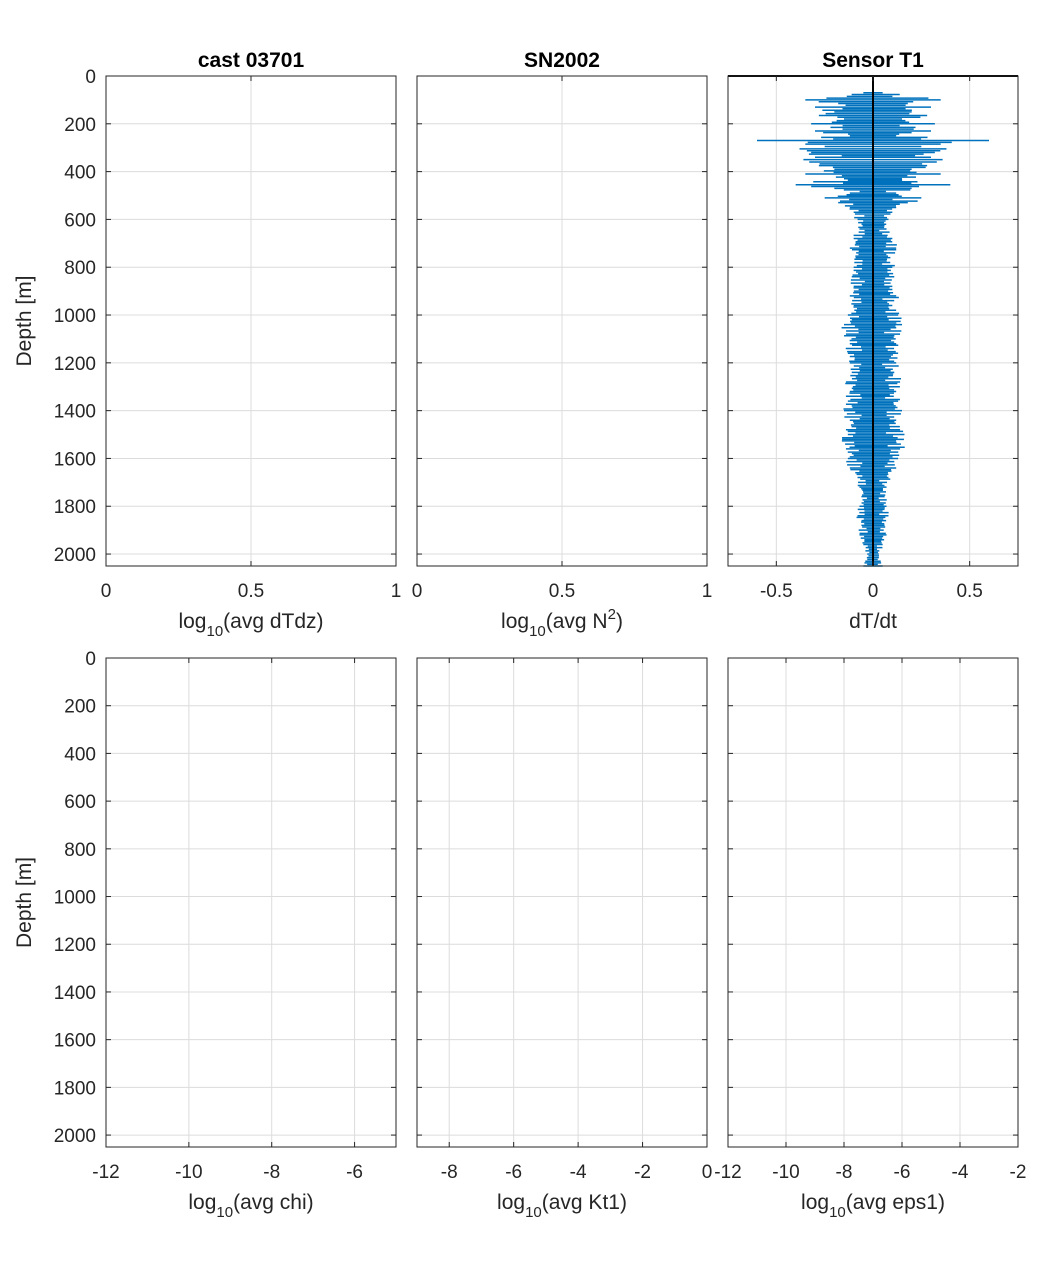  I want to click on subplot-title: cast 03701, so click(251, 60).